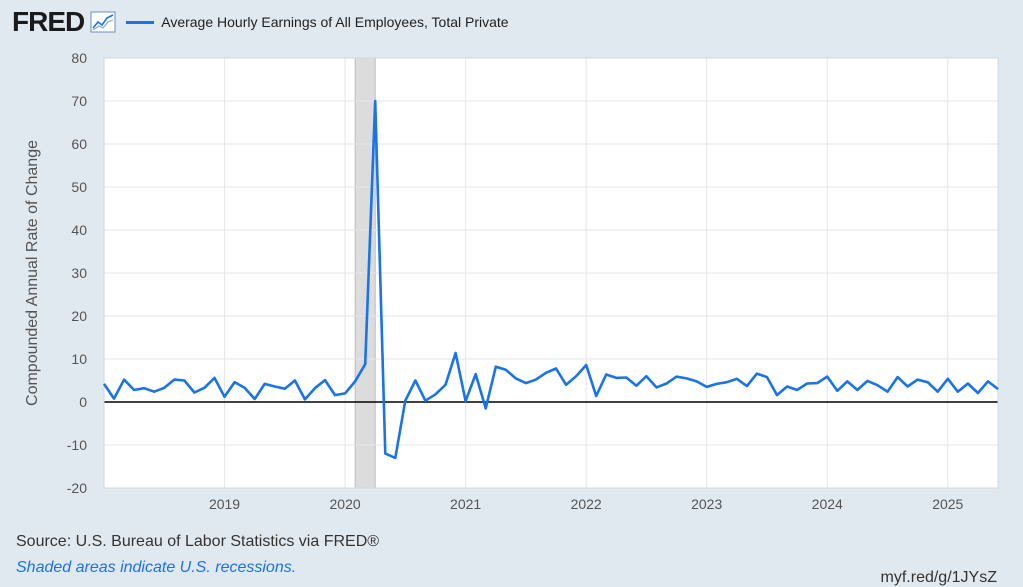 This screenshot has height=587, width=1023. I want to click on y-tick-label: 70, so click(79, 101).